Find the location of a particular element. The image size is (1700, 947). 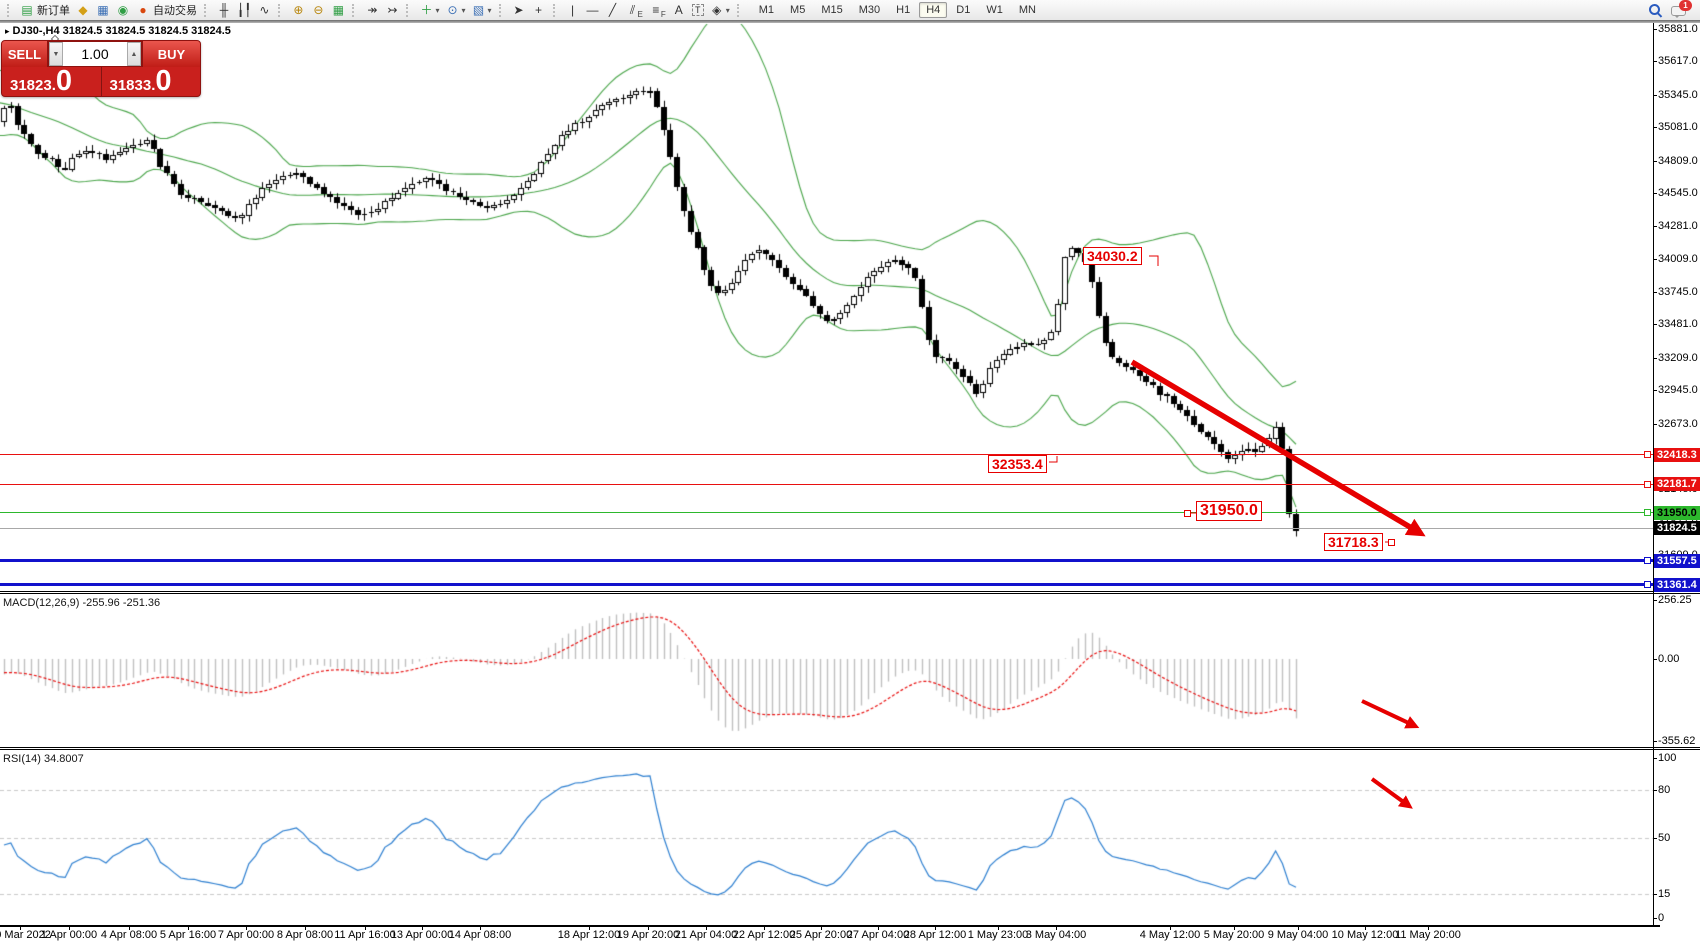

volume-stepper: ▼ 1.00 ▲ is located at coordinates (95, 54).